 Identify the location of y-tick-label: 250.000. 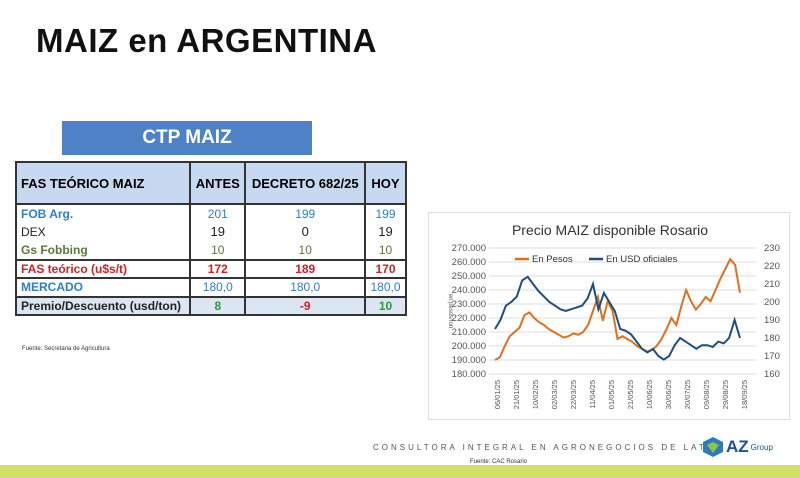
(469, 276).